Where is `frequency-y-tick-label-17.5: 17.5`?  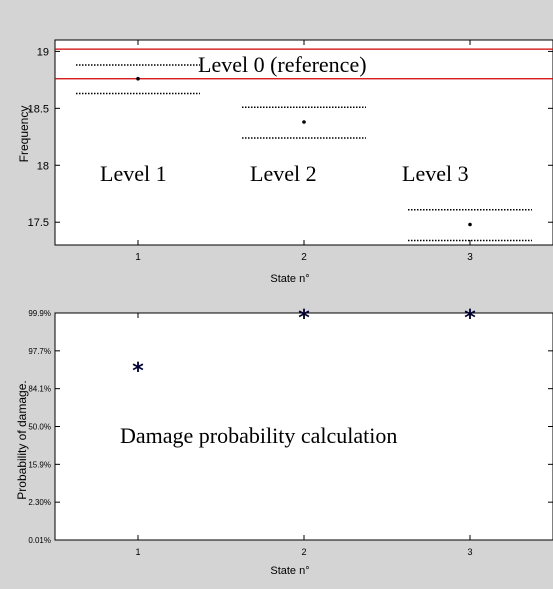 frequency-y-tick-label-17.5: 17.5 is located at coordinates (38, 223).